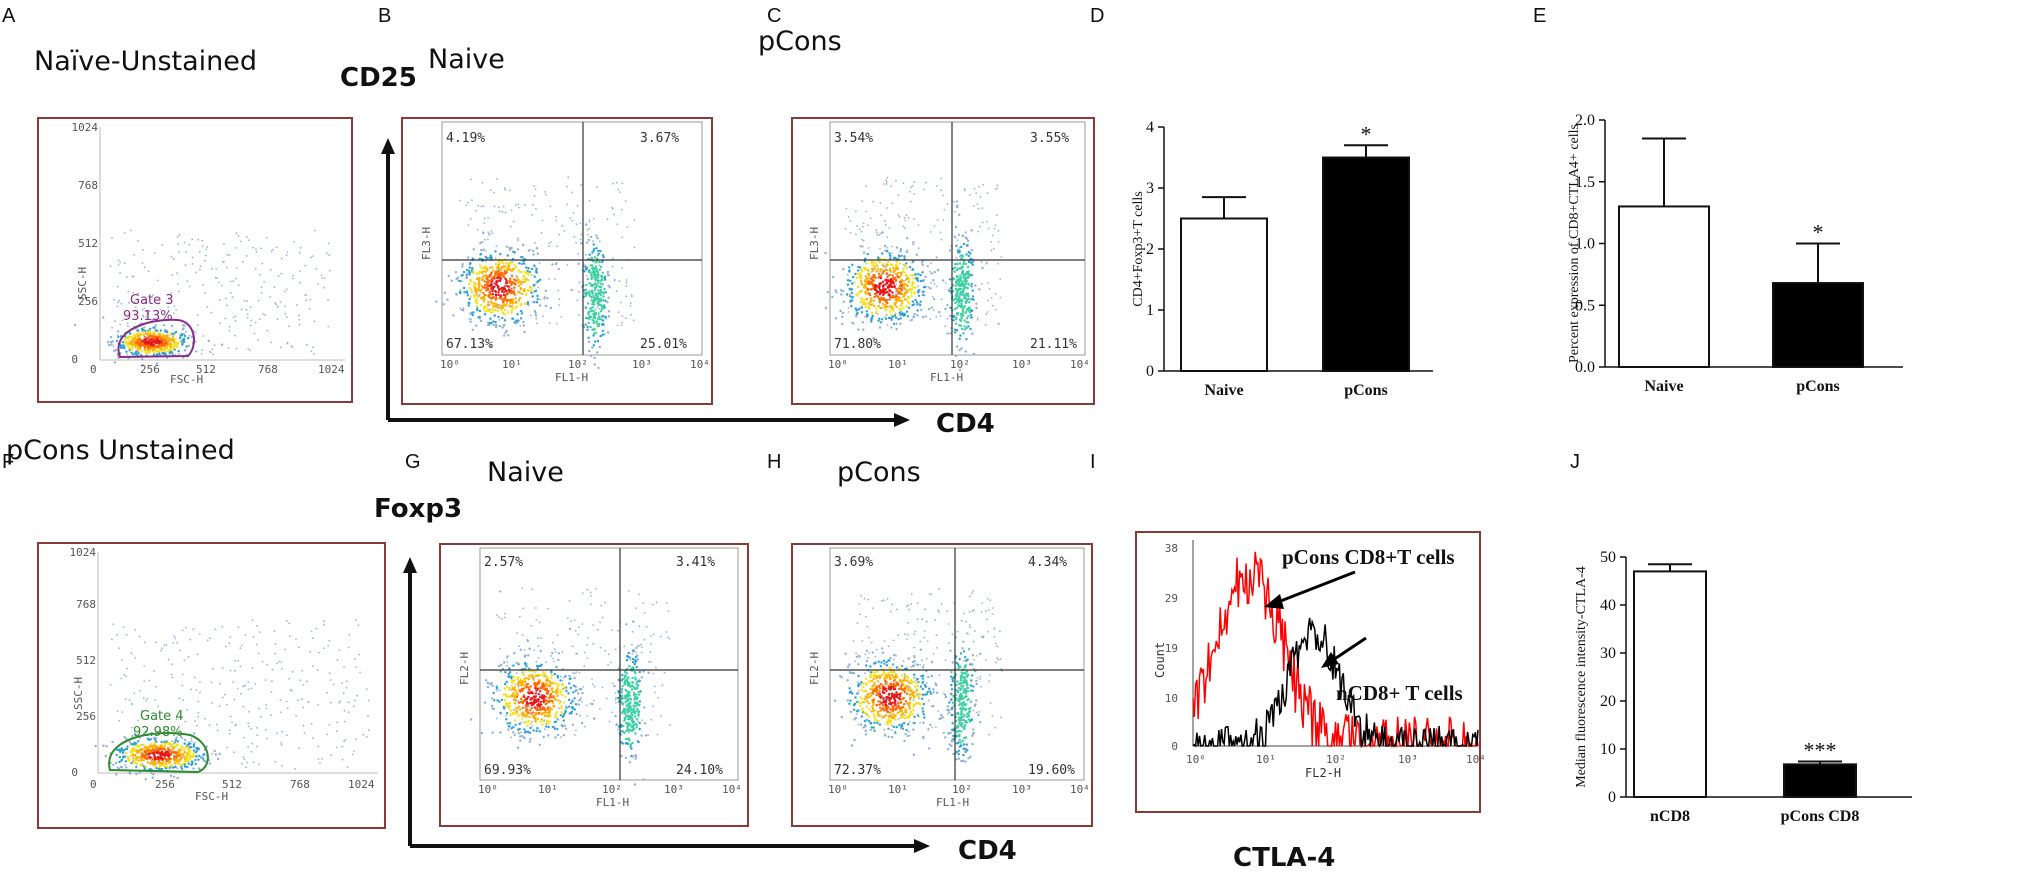 The image size is (2033, 879). What do you see at coordinates (268, 369) in the screenshot?
I see `panel-a-xtick-3: 768` at bounding box center [268, 369].